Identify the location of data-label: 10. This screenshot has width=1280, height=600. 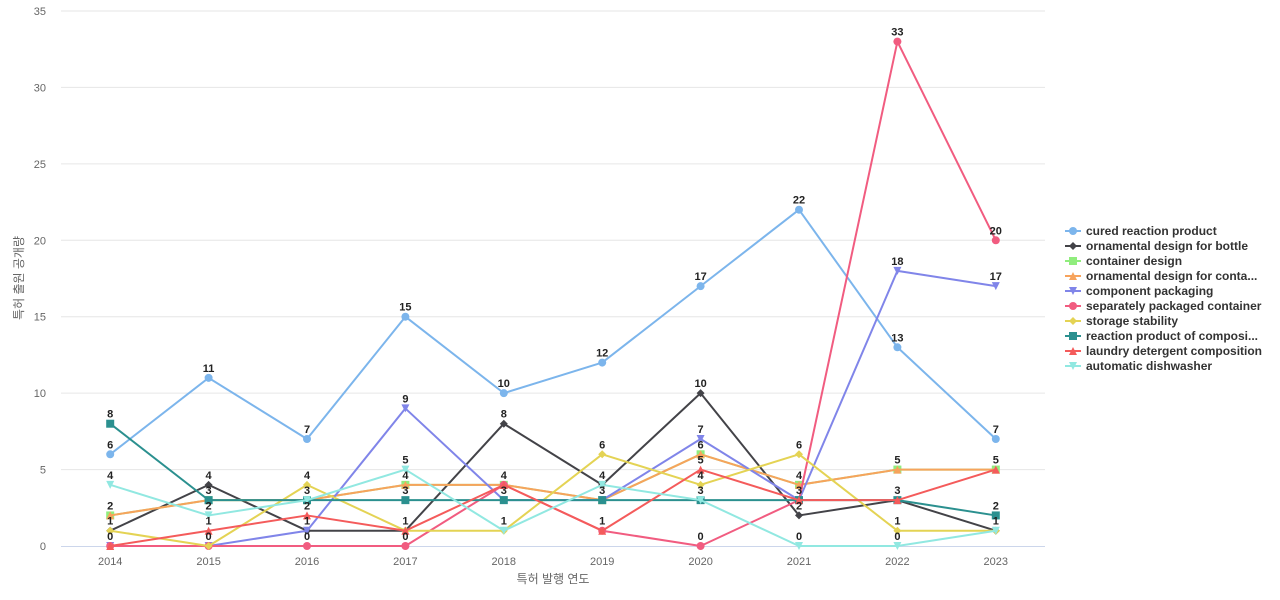
(504, 384).